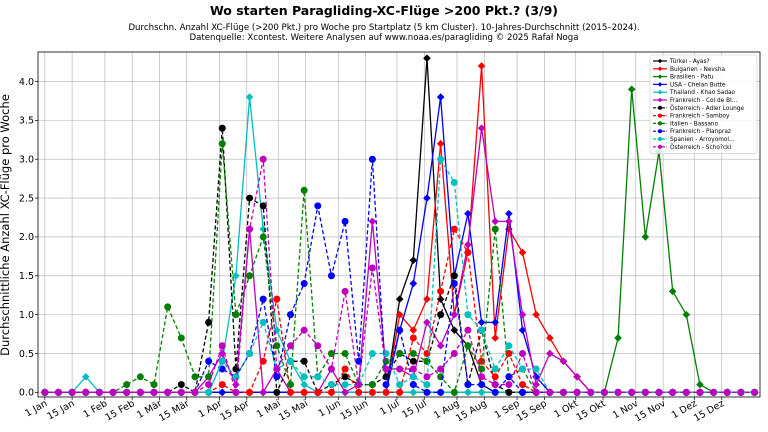  I want to click on x-tick-label: 15 Jan, so click(60, 410).